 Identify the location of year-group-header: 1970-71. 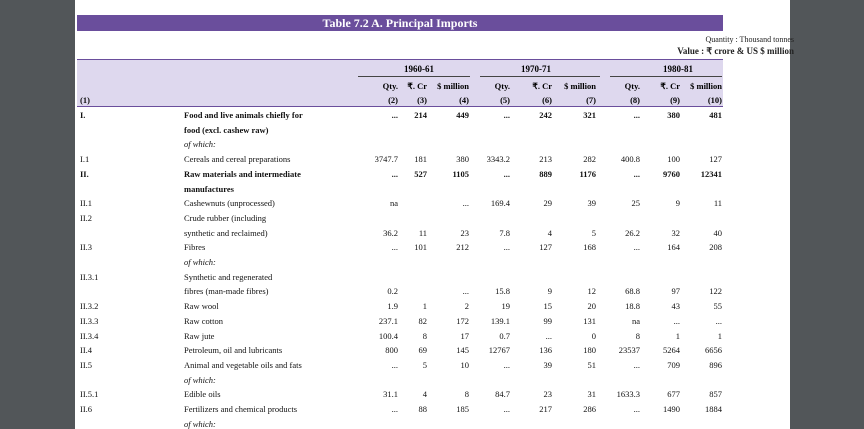
(536, 69).